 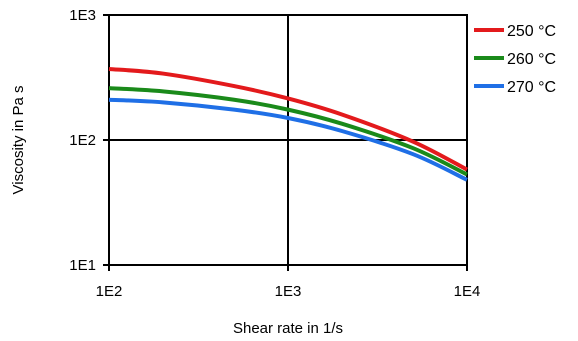 I want to click on y-axis-title: Viscosity in Pa s, so click(x=18, y=140).